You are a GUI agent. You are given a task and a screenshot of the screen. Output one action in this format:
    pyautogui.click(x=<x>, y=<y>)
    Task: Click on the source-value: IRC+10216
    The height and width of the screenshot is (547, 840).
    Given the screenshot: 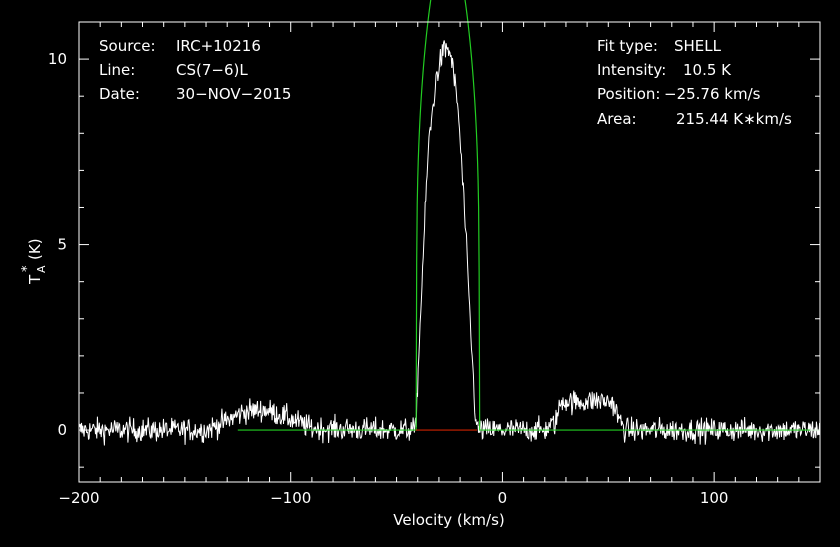 What is the action you would take?
    pyautogui.click(x=218, y=46)
    